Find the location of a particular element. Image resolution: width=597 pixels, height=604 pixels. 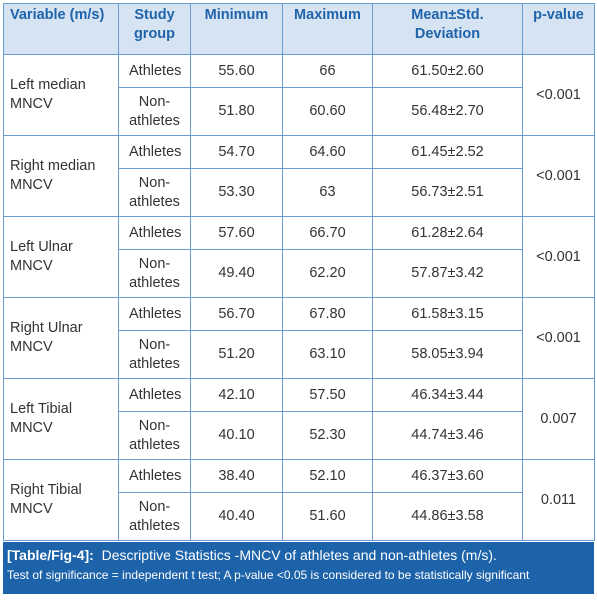

min-cell: 49.40 is located at coordinates (236, 273).